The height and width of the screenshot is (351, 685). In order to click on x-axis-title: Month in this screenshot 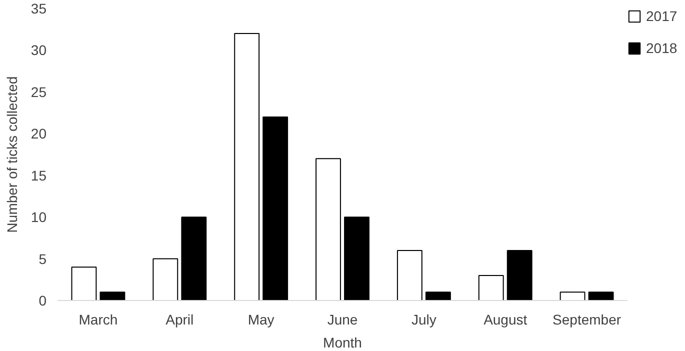, I will do `click(342, 342)`.